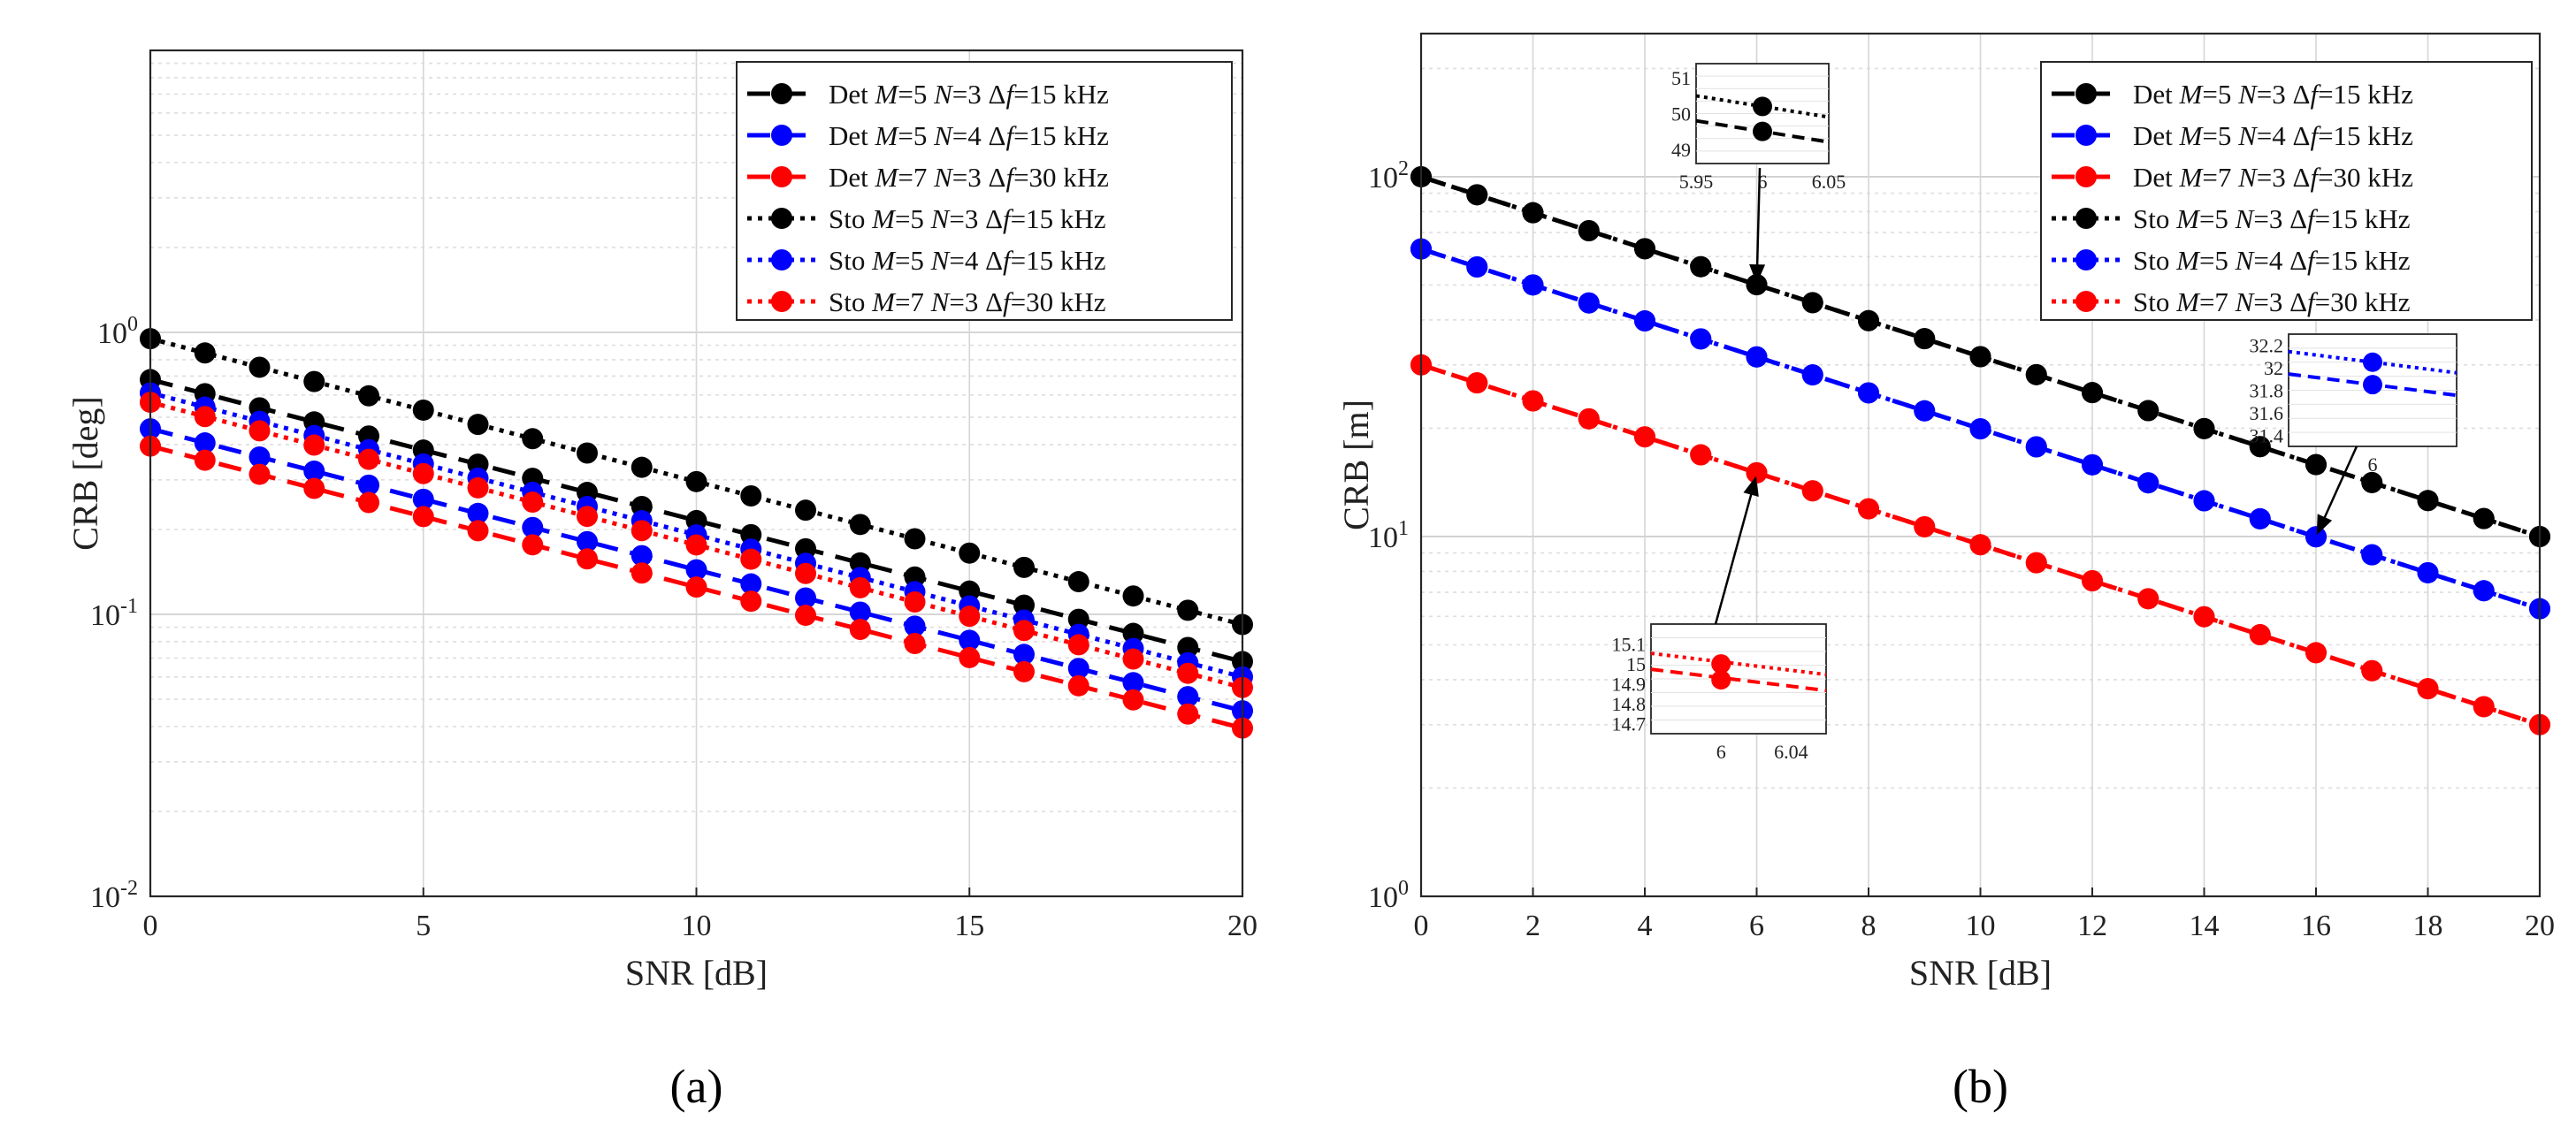 This screenshot has height=1135, width=2576. What do you see at coordinates (1738, 664) in the screenshot?
I see `inset-sto-line` at bounding box center [1738, 664].